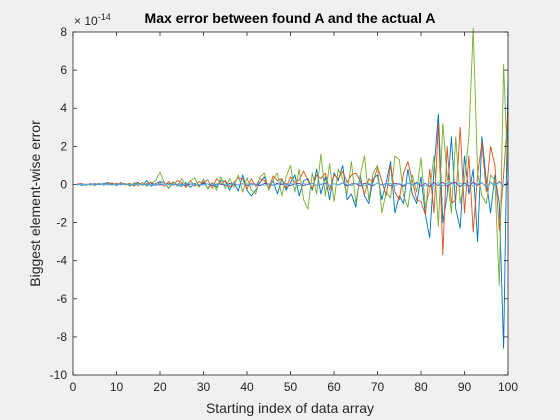 This screenshot has height=420, width=560. I want to click on x-tick-label-50: 50, so click(291, 387).